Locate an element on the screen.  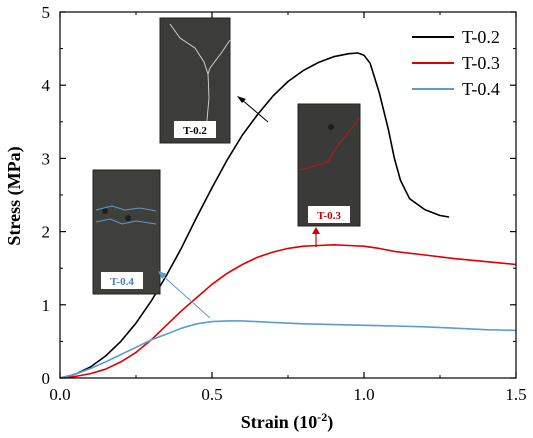
y-tick-label: 5 is located at coordinates (46, 12).